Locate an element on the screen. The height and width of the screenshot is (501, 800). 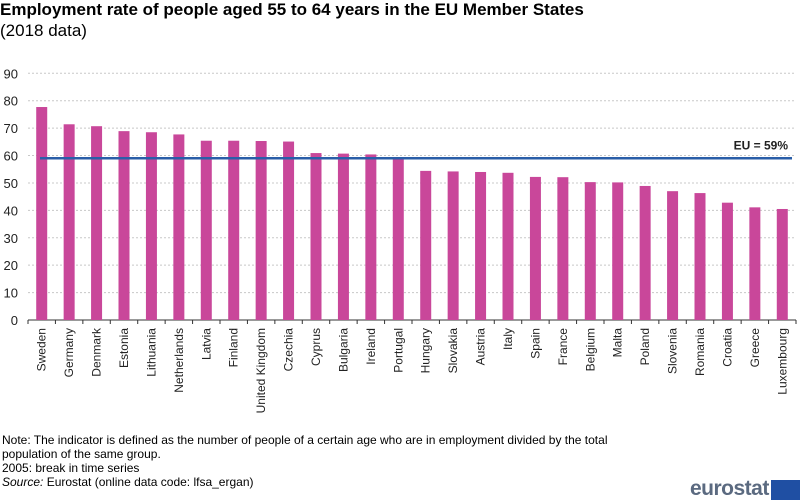
bar-spain is located at coordinates (535, 248).